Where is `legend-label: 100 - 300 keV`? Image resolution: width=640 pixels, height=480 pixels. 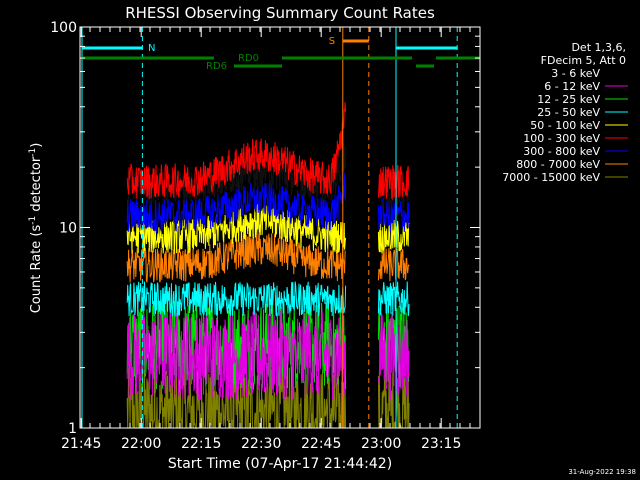 legend-label: 100 - 300 keV is located at coordinates (561, 138).